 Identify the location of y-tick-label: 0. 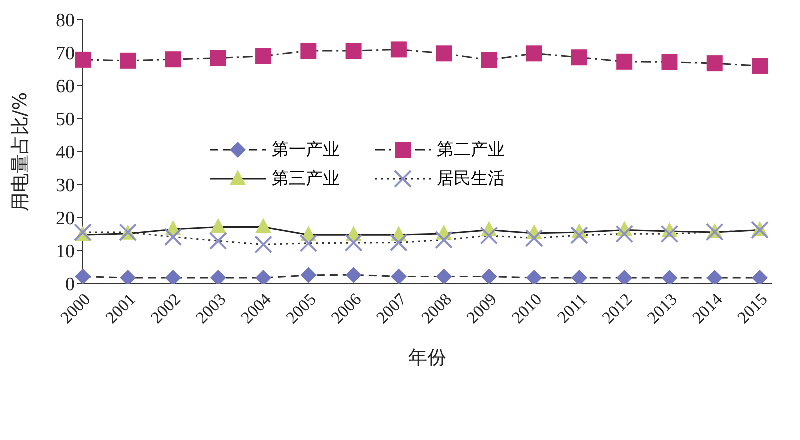
(70, 285).